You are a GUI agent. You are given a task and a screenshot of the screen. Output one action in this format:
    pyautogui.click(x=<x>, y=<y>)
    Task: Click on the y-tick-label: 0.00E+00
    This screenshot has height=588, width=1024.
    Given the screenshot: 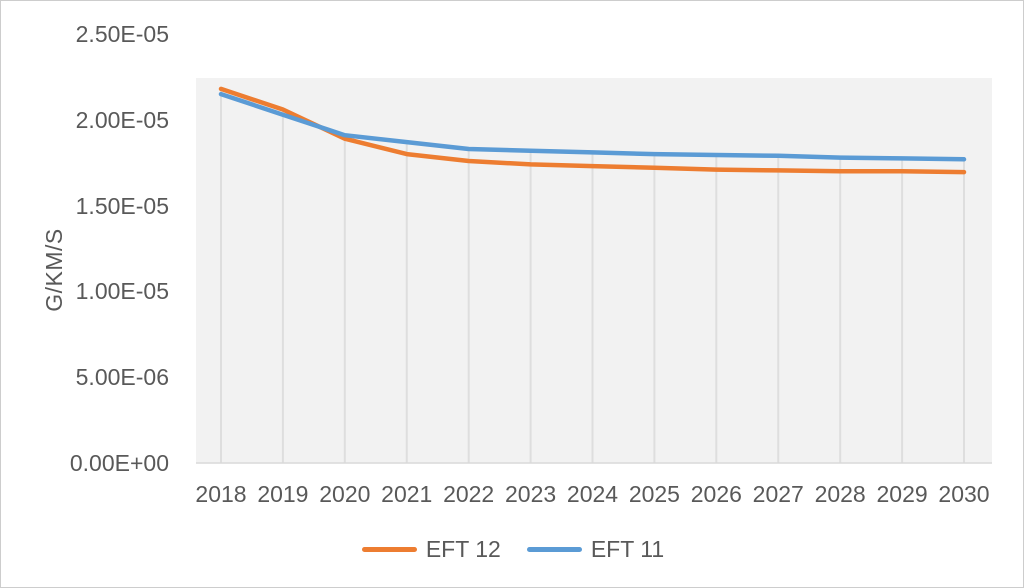 What is the action you would take?
    pyautogui.click(x=119, y=463)
    